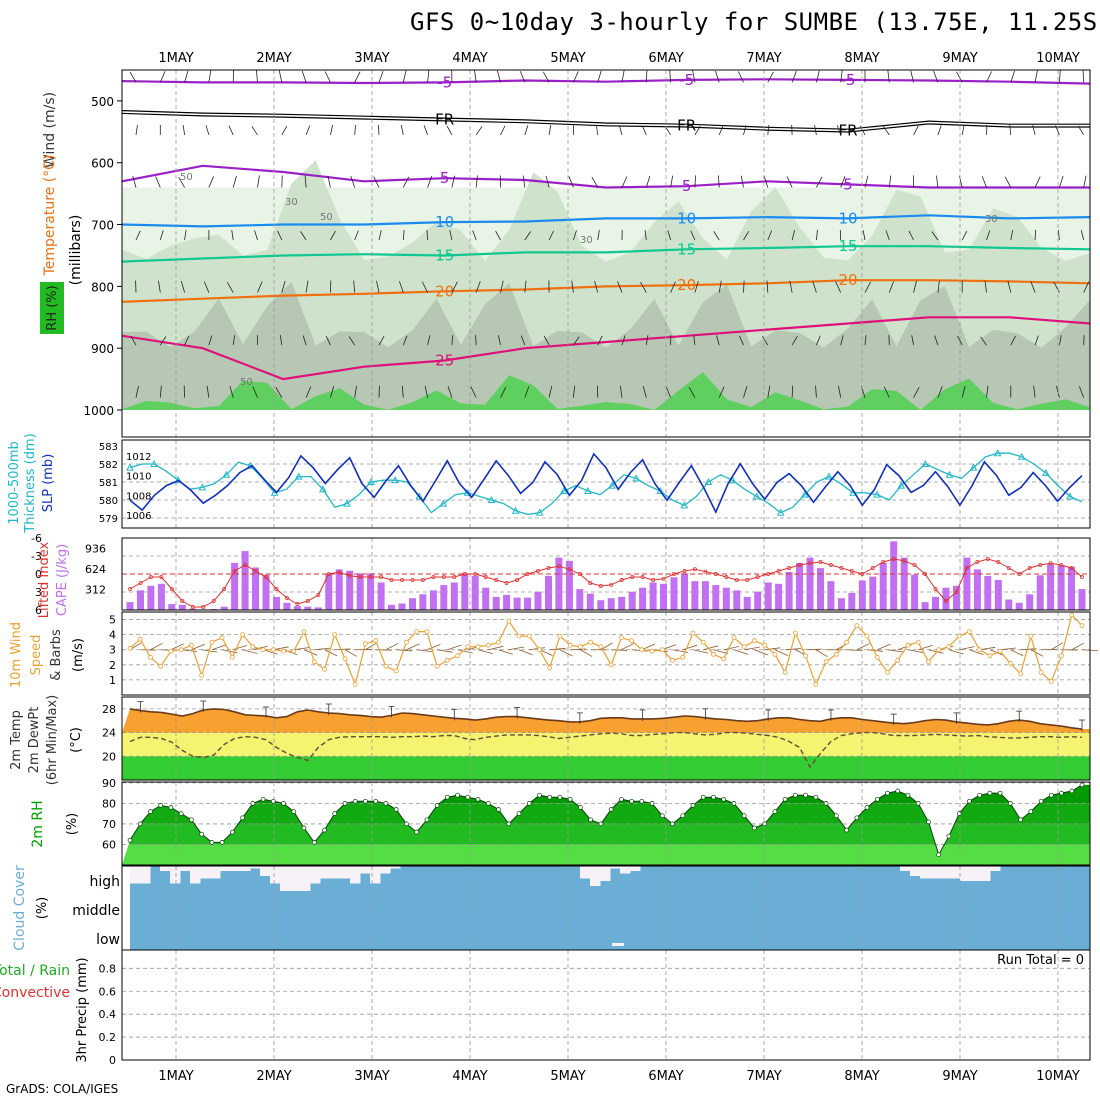  Describe the element at coordinates (109, 803) in the screenshot. I see `y-tick-label-rh: 80` at that location.